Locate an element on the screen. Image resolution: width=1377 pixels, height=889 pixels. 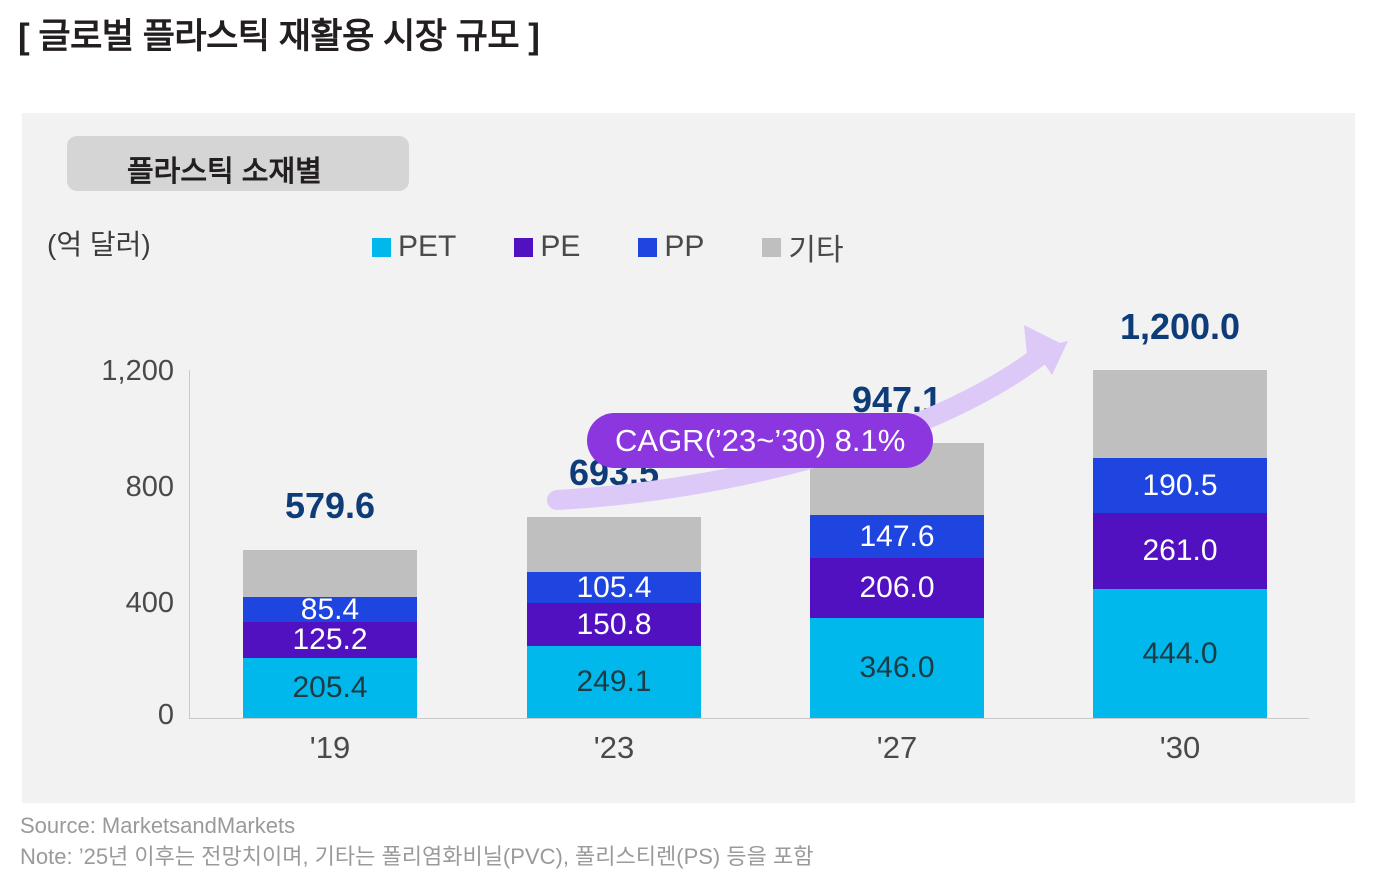
bar-segment-pet: 346.0 is located at coordinates (897, 668).